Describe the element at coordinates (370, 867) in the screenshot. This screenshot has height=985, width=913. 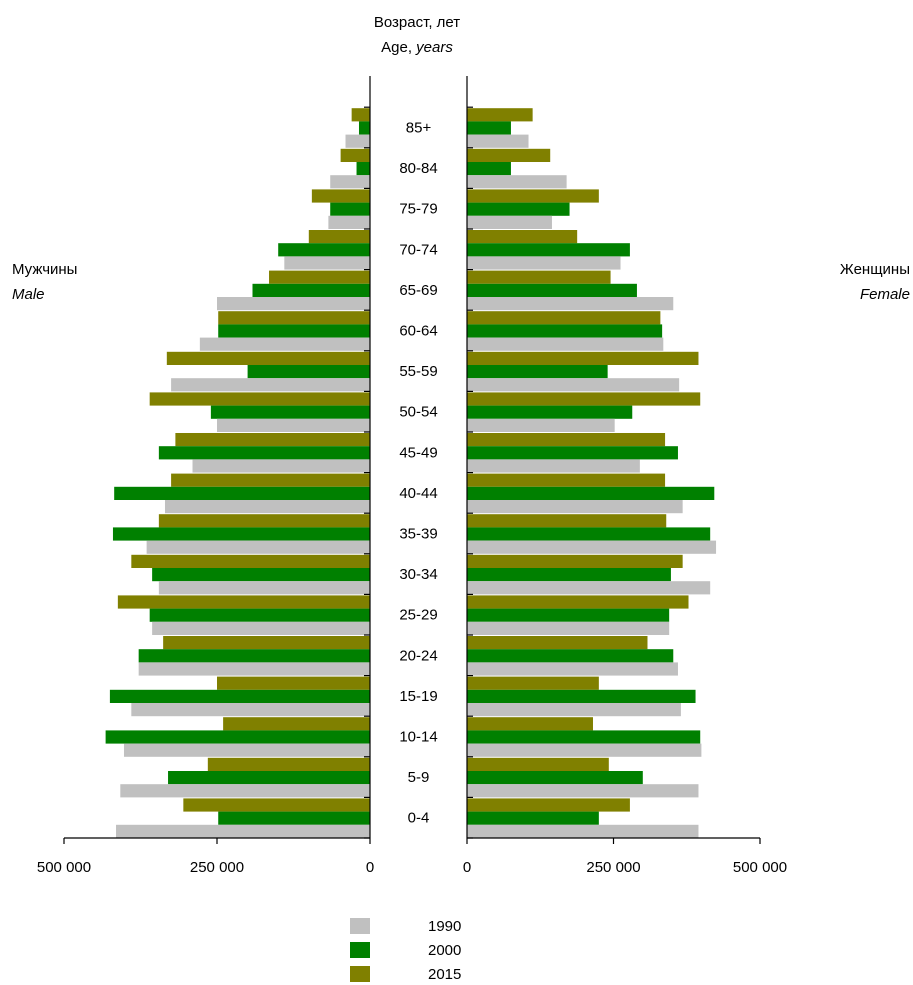
I see `male-x-tick-label: 0` at that location.